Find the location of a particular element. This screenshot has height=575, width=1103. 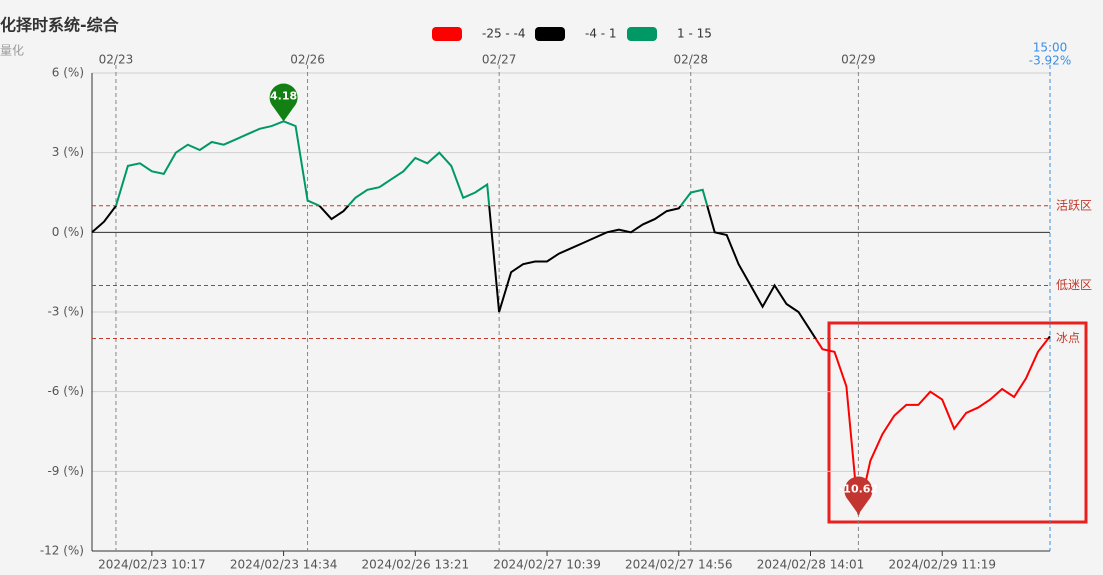

y-tick-label: -9 (%) is located at coordinates (65, 471).